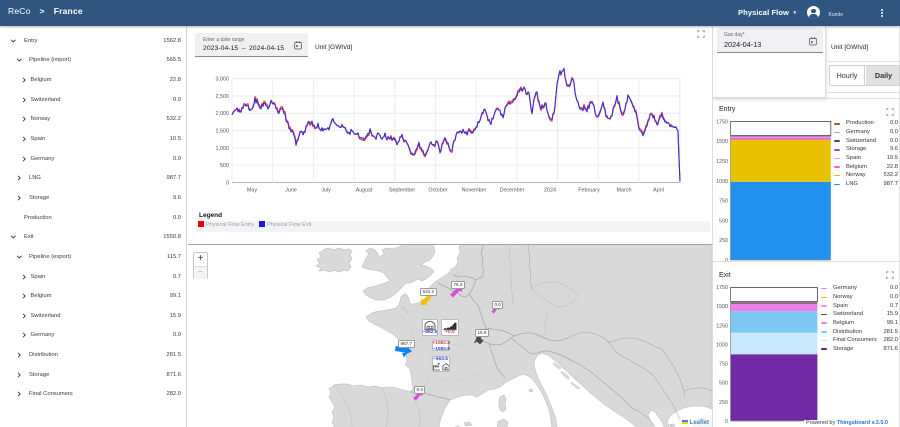 The height and width of the screenshot is (427, 900). I want to click on svg-text: 3,000, so click(223, 80).